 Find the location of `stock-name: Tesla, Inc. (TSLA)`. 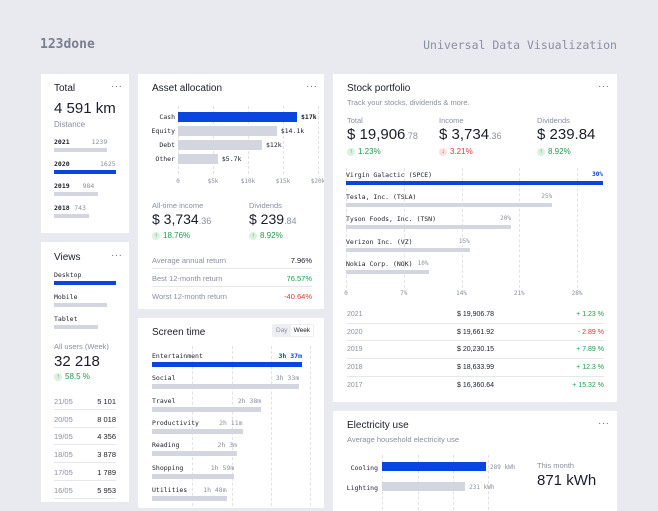

stock-name: Tesla, Inc. (TSLA) is located at coordinates (381, 197).